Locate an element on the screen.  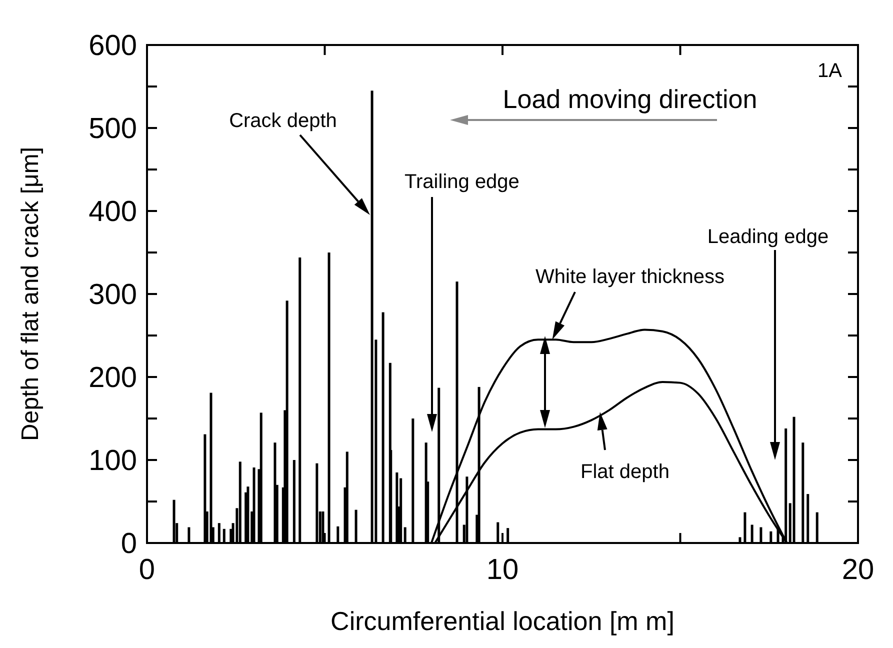
y-tick-label: 600 is located at coordinates (112, 46).